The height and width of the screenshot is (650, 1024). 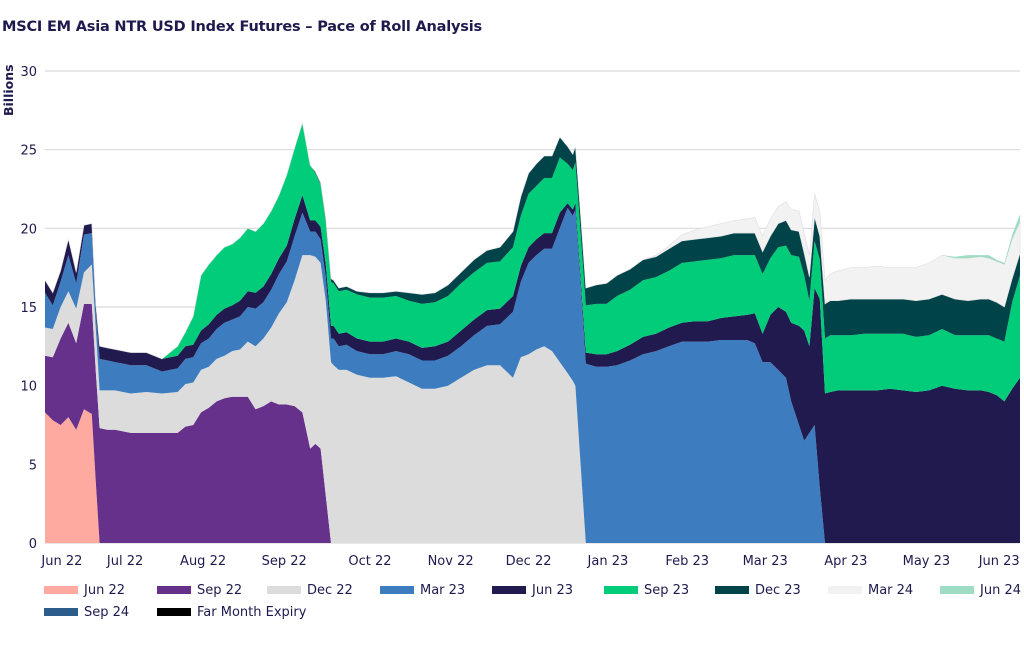 I want to click on x-tick-label: May 23, so click(x=927, y=561).